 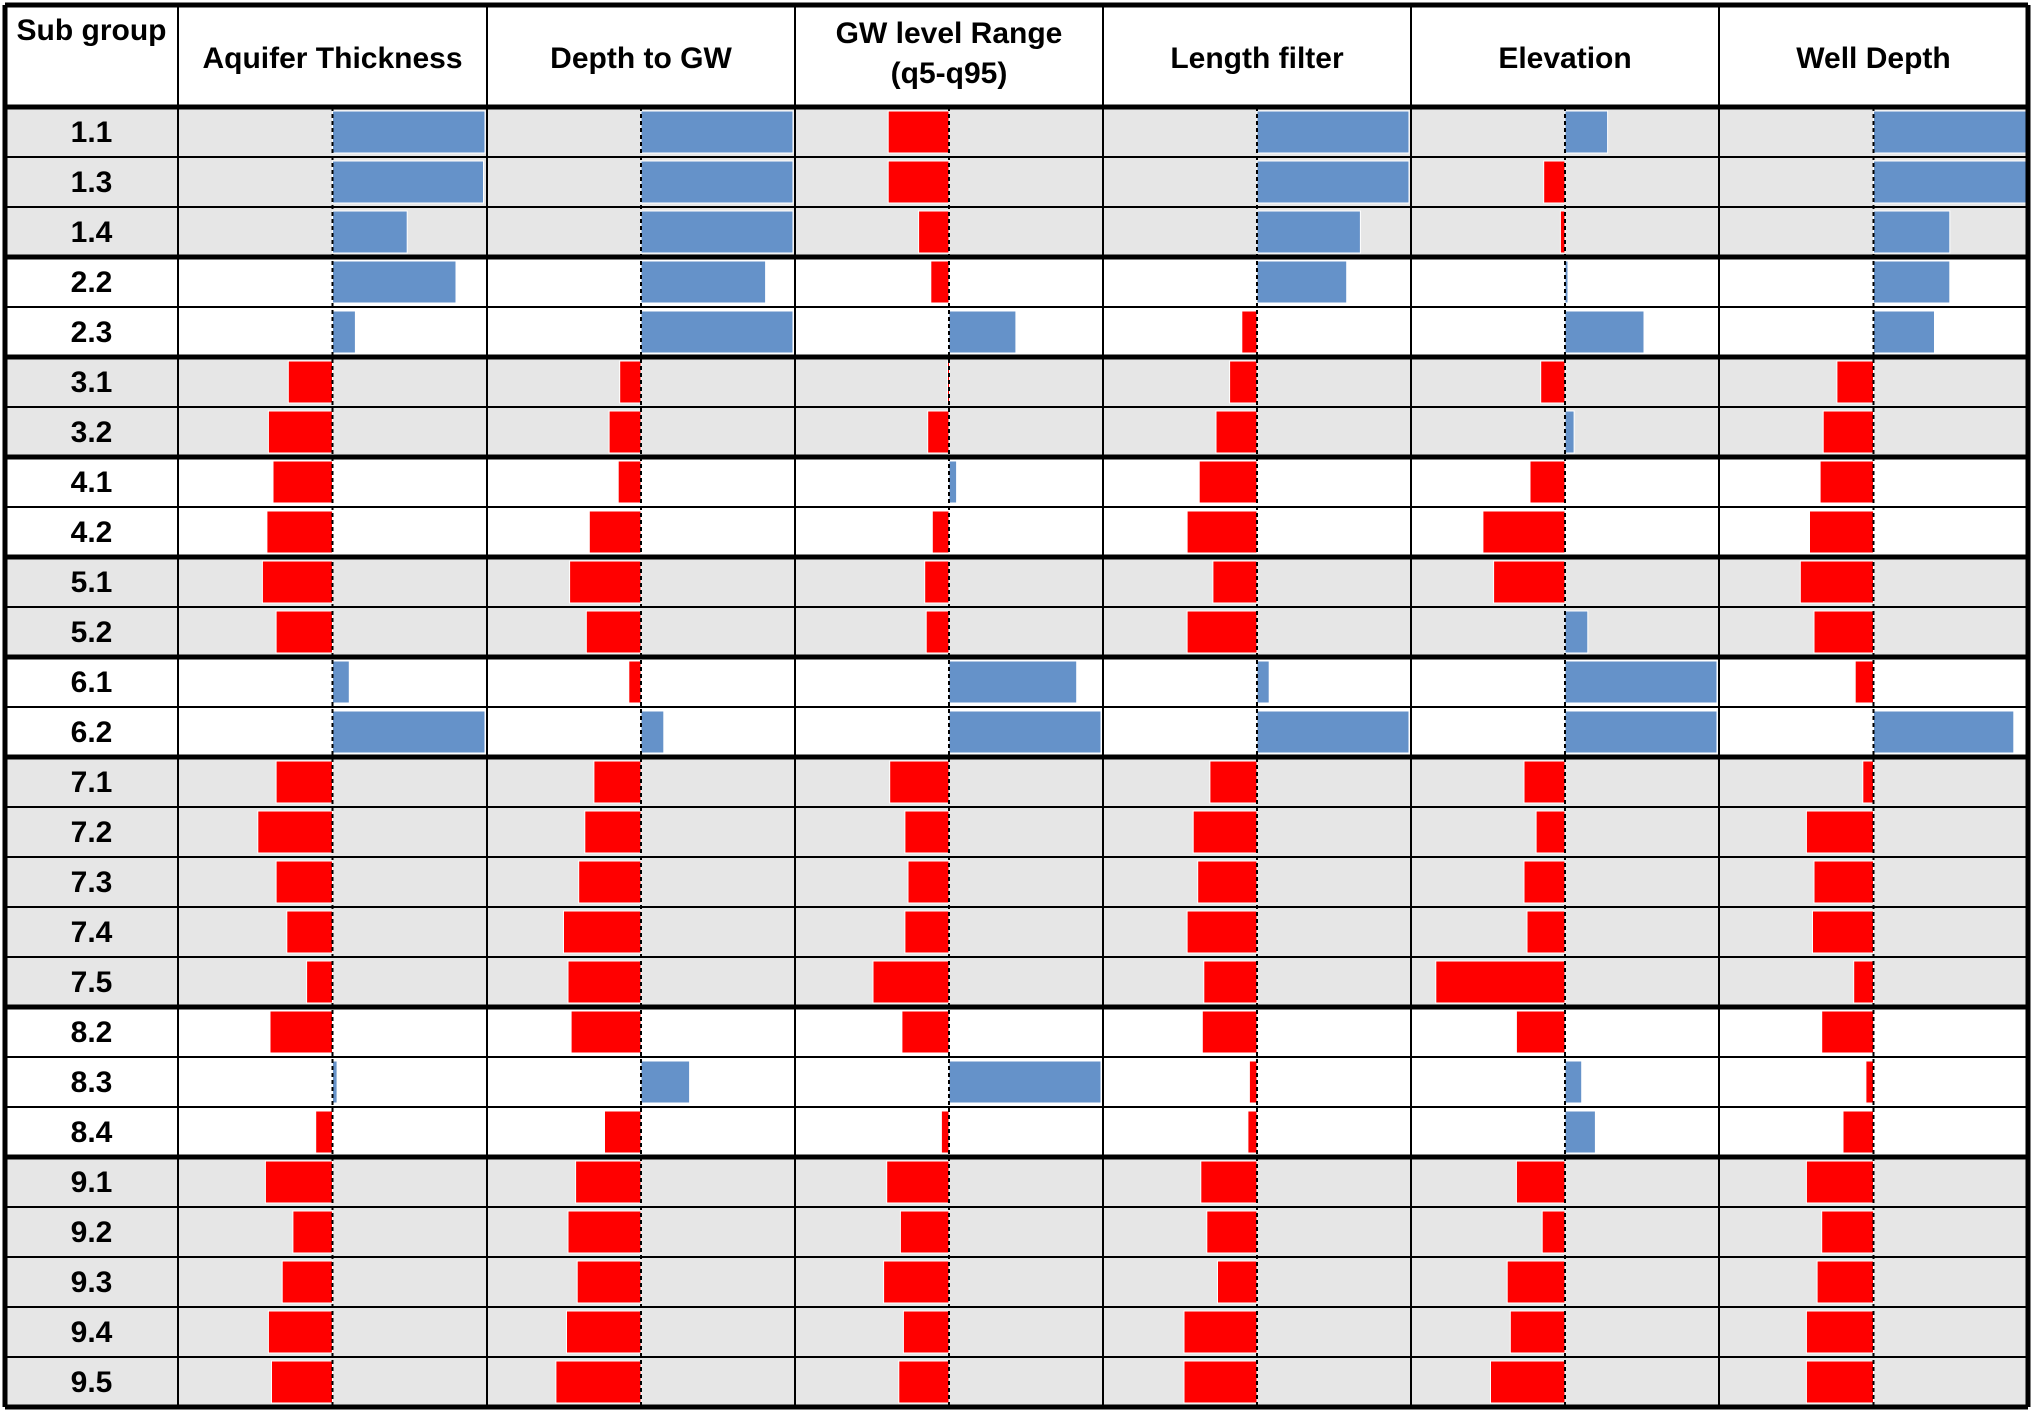 What do you see at coordinates (924, 1382) in the screenshot?
I see `bar-9-5-gw-level-range-q5-q95` at bounding box center [924, 1382].